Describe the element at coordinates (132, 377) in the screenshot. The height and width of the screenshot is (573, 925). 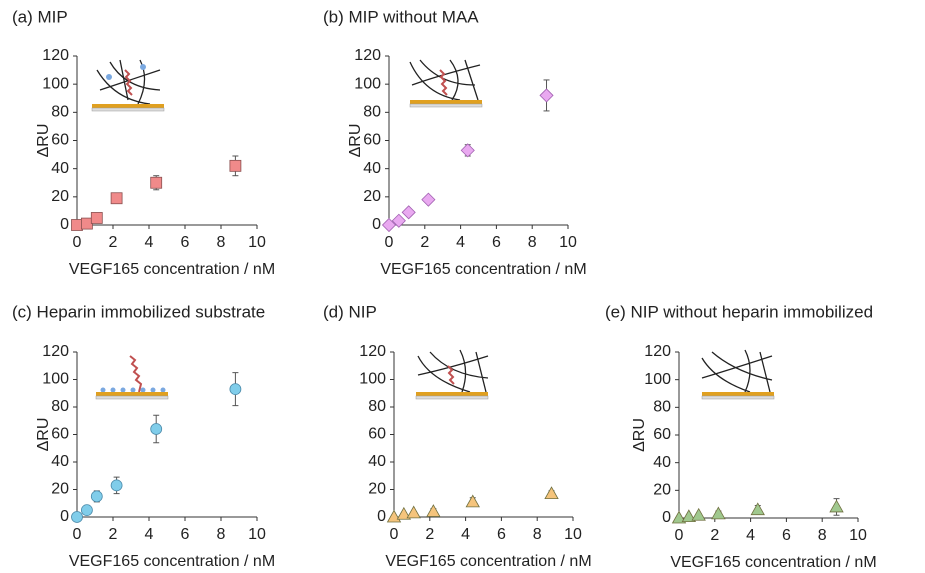
I see `inset-c` at that location.